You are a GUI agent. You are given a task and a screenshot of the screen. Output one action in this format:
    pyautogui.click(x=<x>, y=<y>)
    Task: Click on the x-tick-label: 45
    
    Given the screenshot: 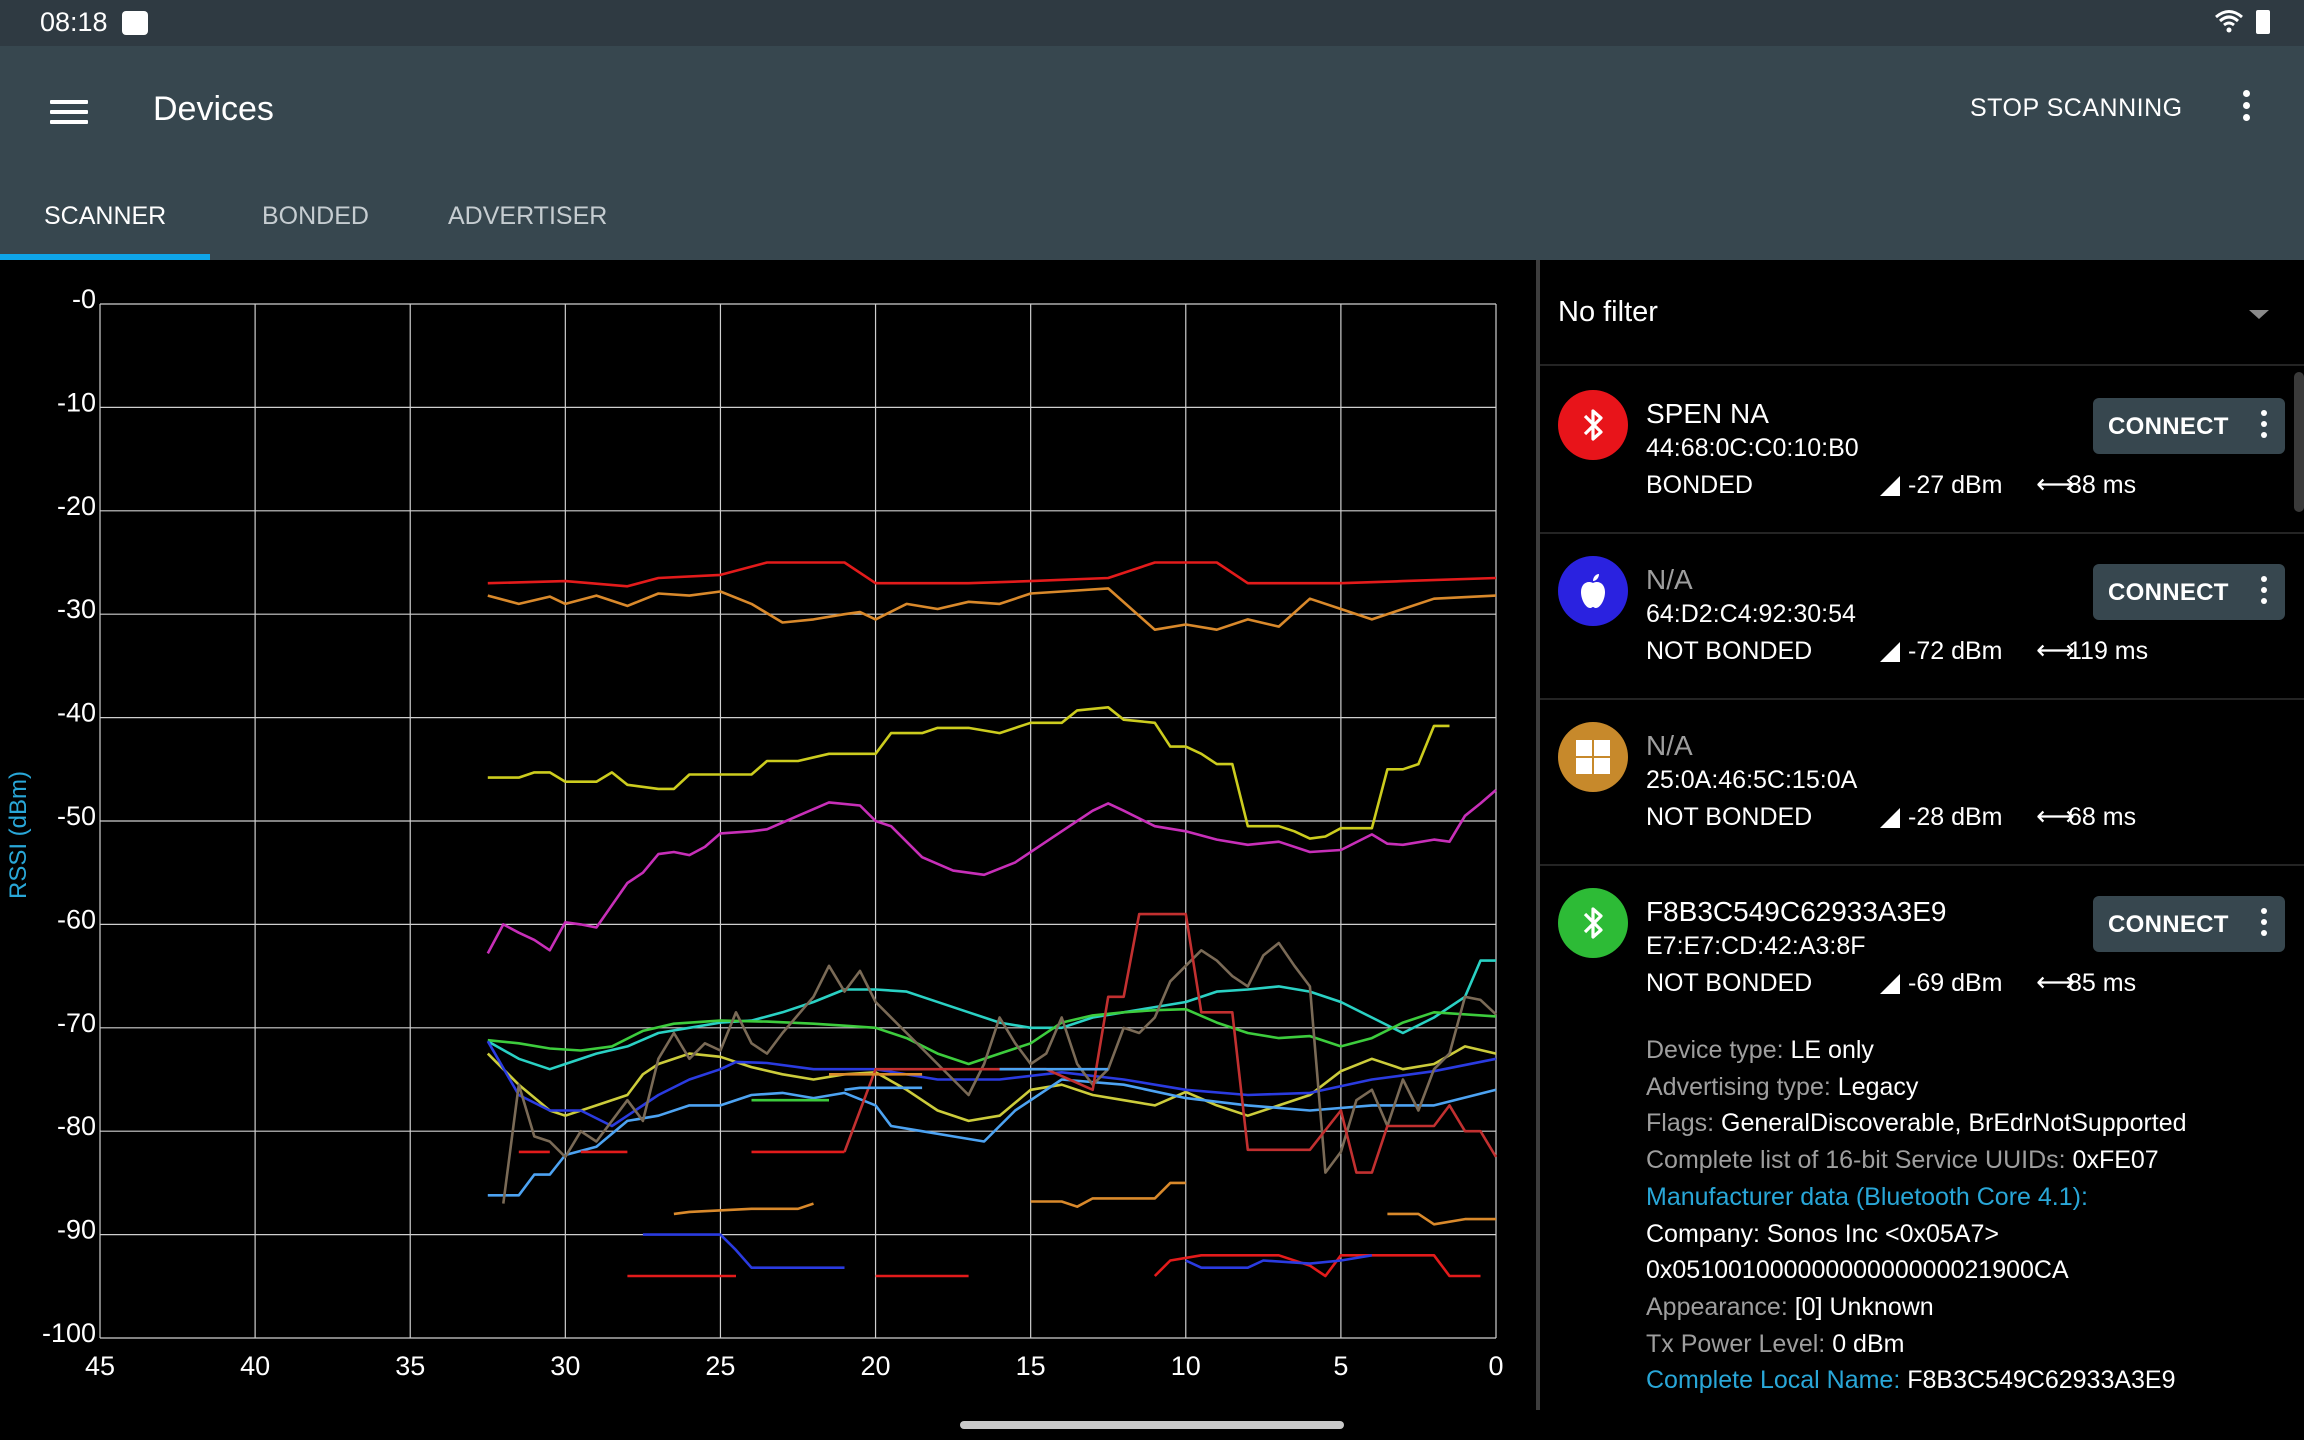 What is the action you would take?
    pyautogui.click(x=100, y=1366)
    